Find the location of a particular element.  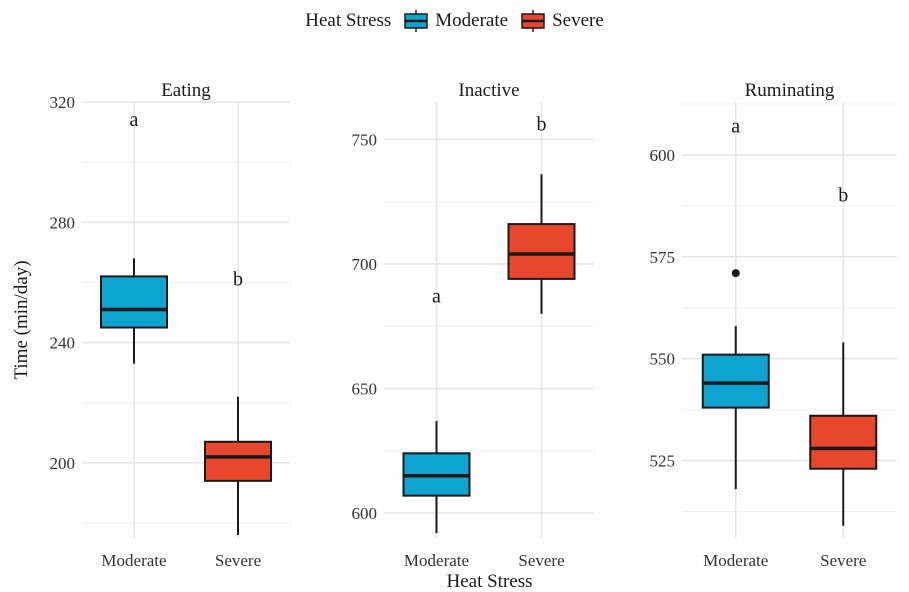

y-tick-label: 650 is located at coordinates (365, 389).